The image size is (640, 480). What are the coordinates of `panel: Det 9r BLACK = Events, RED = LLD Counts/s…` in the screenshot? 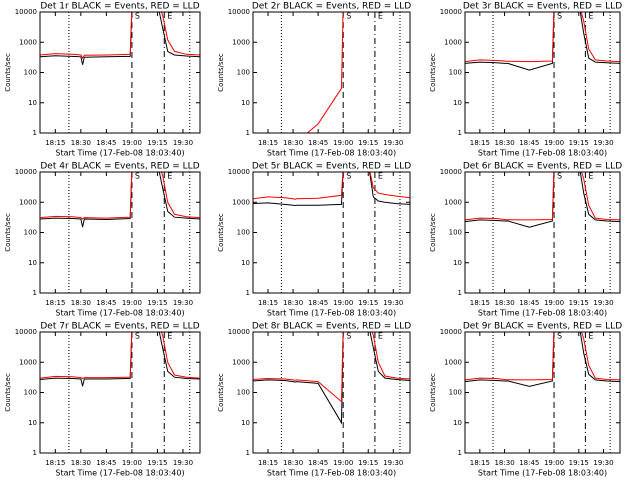 It's located at (525, 400).